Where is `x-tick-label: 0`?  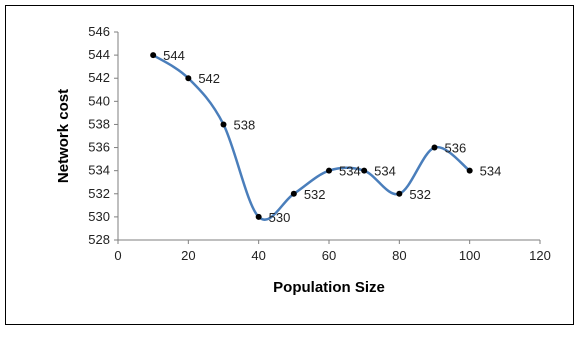 x-tick-label: 0 is located at coordinates (117, 255).